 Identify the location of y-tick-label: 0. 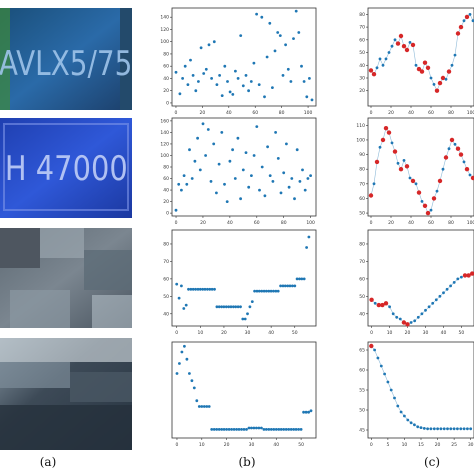
(167, 103).